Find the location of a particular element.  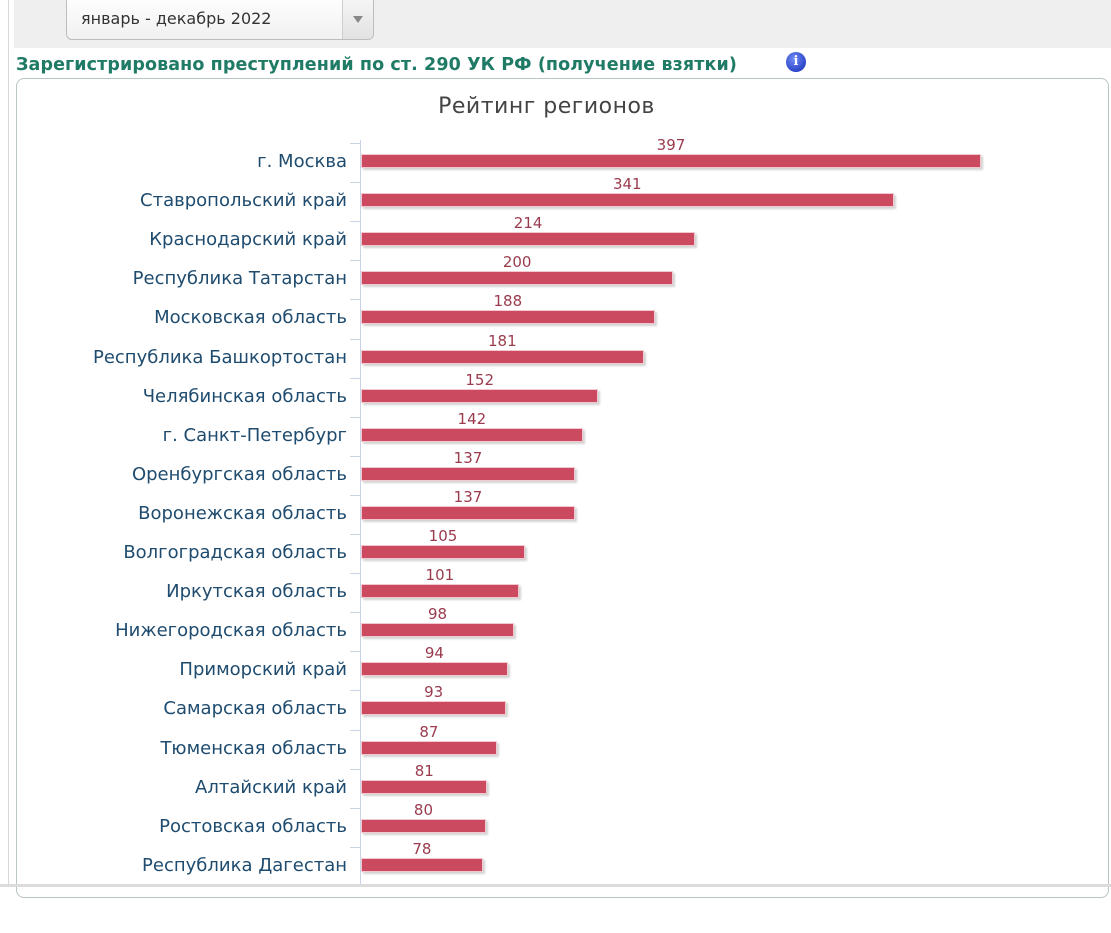

category-label: Республика Дагестан is located at coordinates (244, 865).